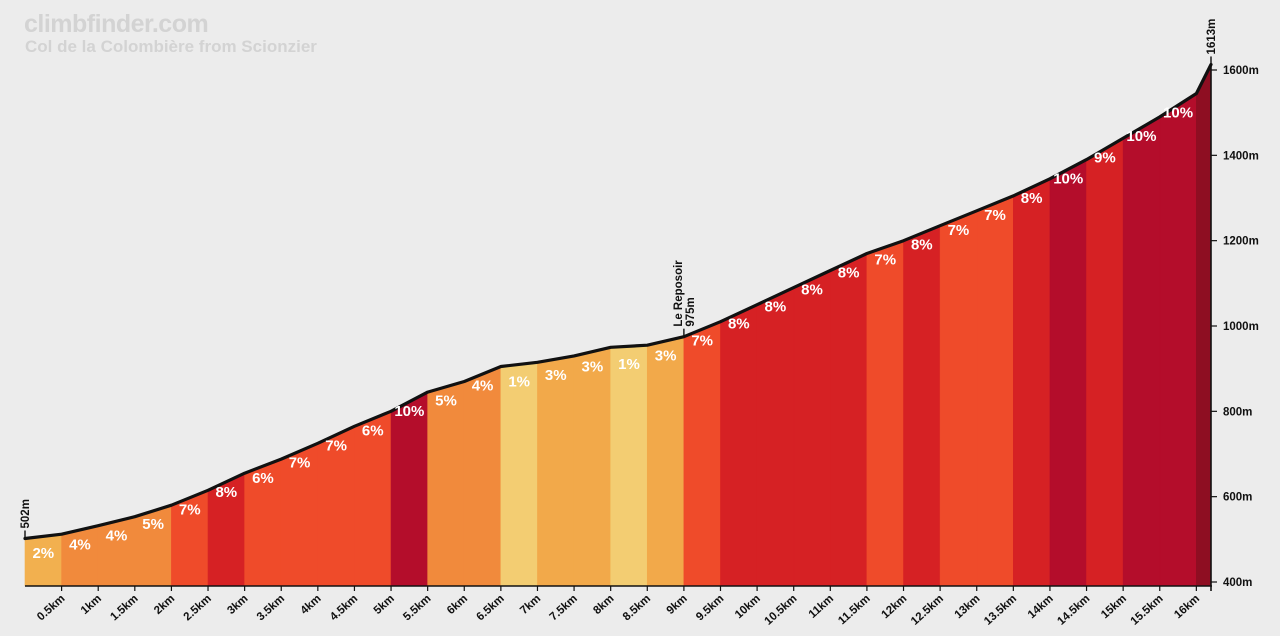  I want to click on annotation-label: 1613m, so click(1212, 37).